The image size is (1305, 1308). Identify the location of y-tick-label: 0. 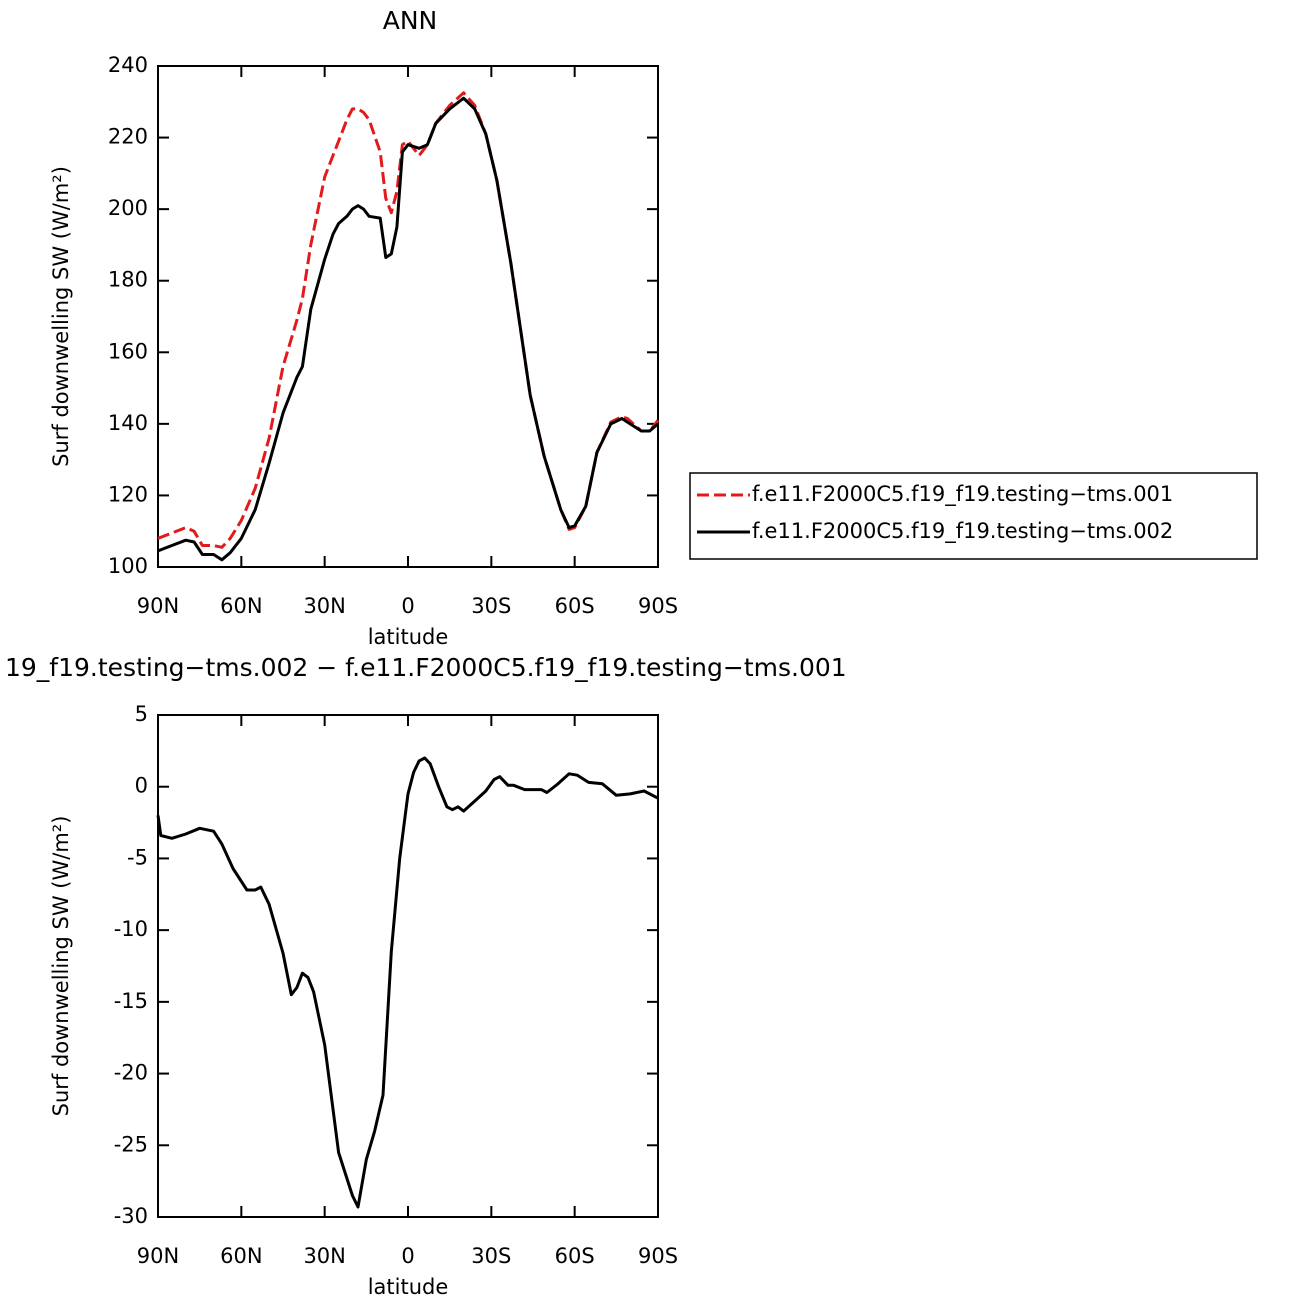
(141, 786).